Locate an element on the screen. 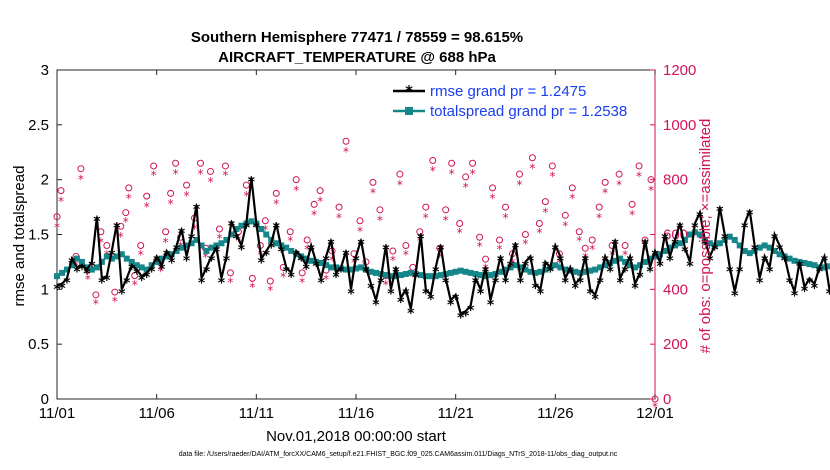 The width and height of the screenshot is (830, 470). chart-subtitle: AIRCRAFT_TEMPERATURE @ 688 hPa is located at coordinates (357, 57).